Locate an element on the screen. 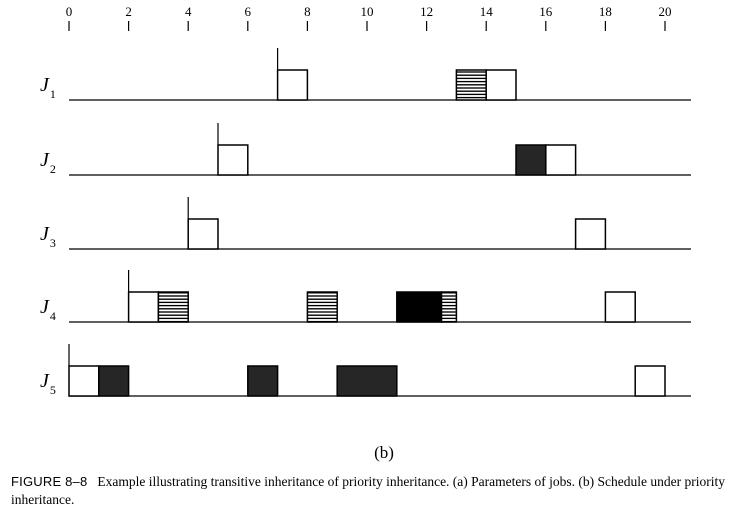 Image resolution: width=733 pixels, height=514 pixels. tick-label: 4 is located at coordinates (188, 11).